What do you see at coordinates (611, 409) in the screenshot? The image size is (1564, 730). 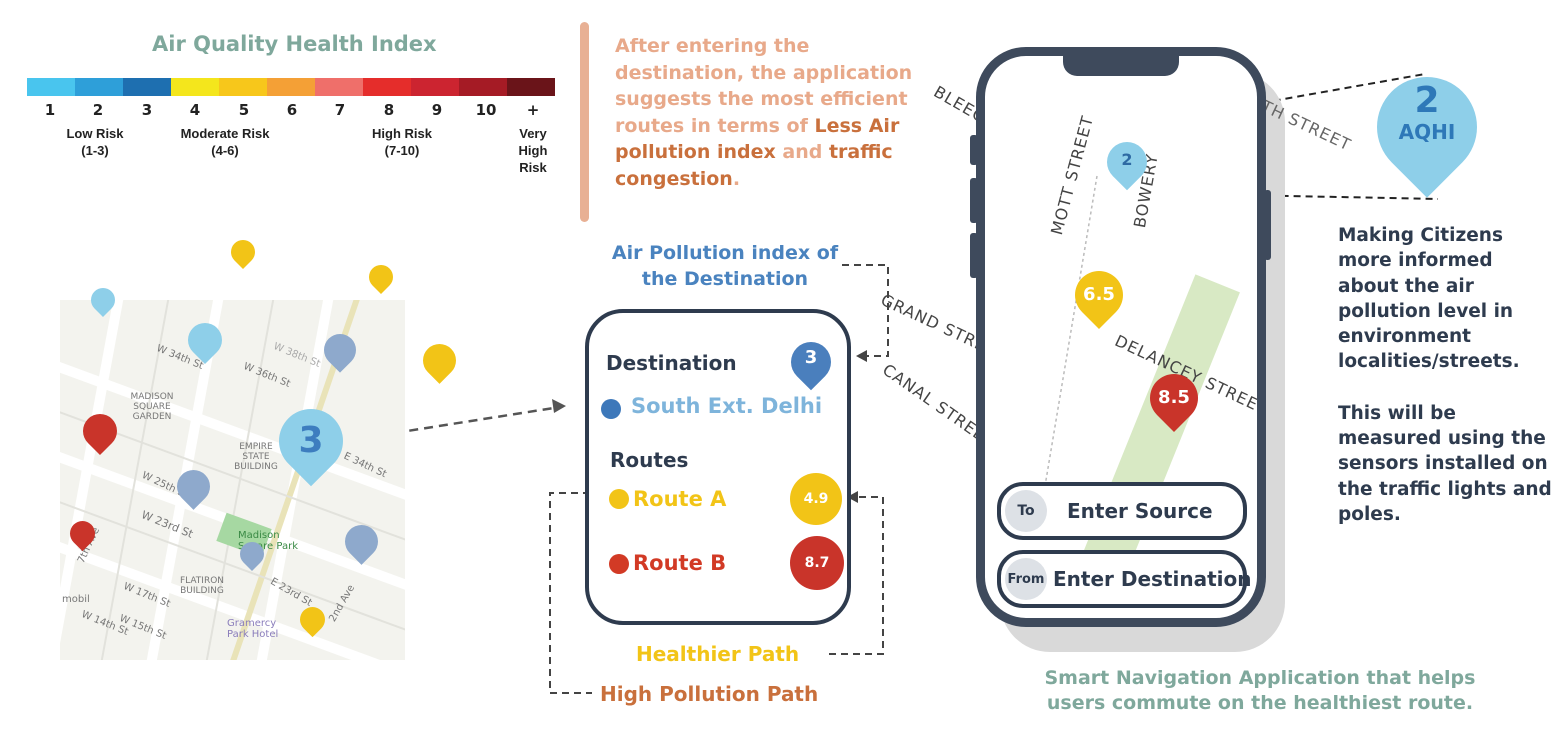 I see `destination-dot-icon` at bounding box center [611, 409].